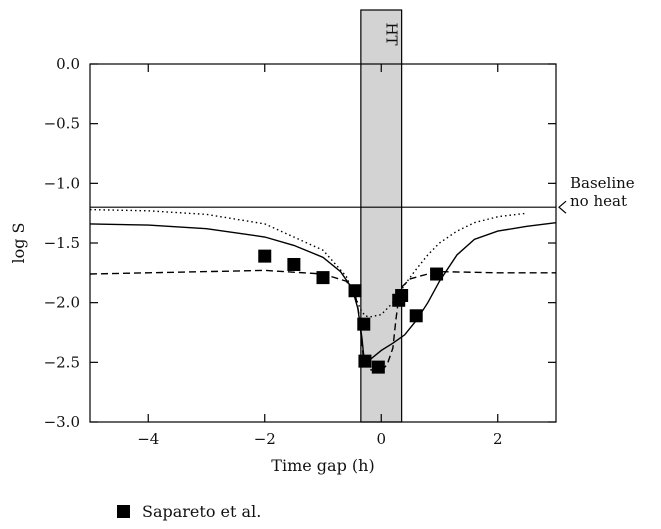 The width and height of the screenshot is (661, 529). Describe the element at coordinates (62, 362) in the screenshot. I see `y-tick-label: −2.5` at that location.